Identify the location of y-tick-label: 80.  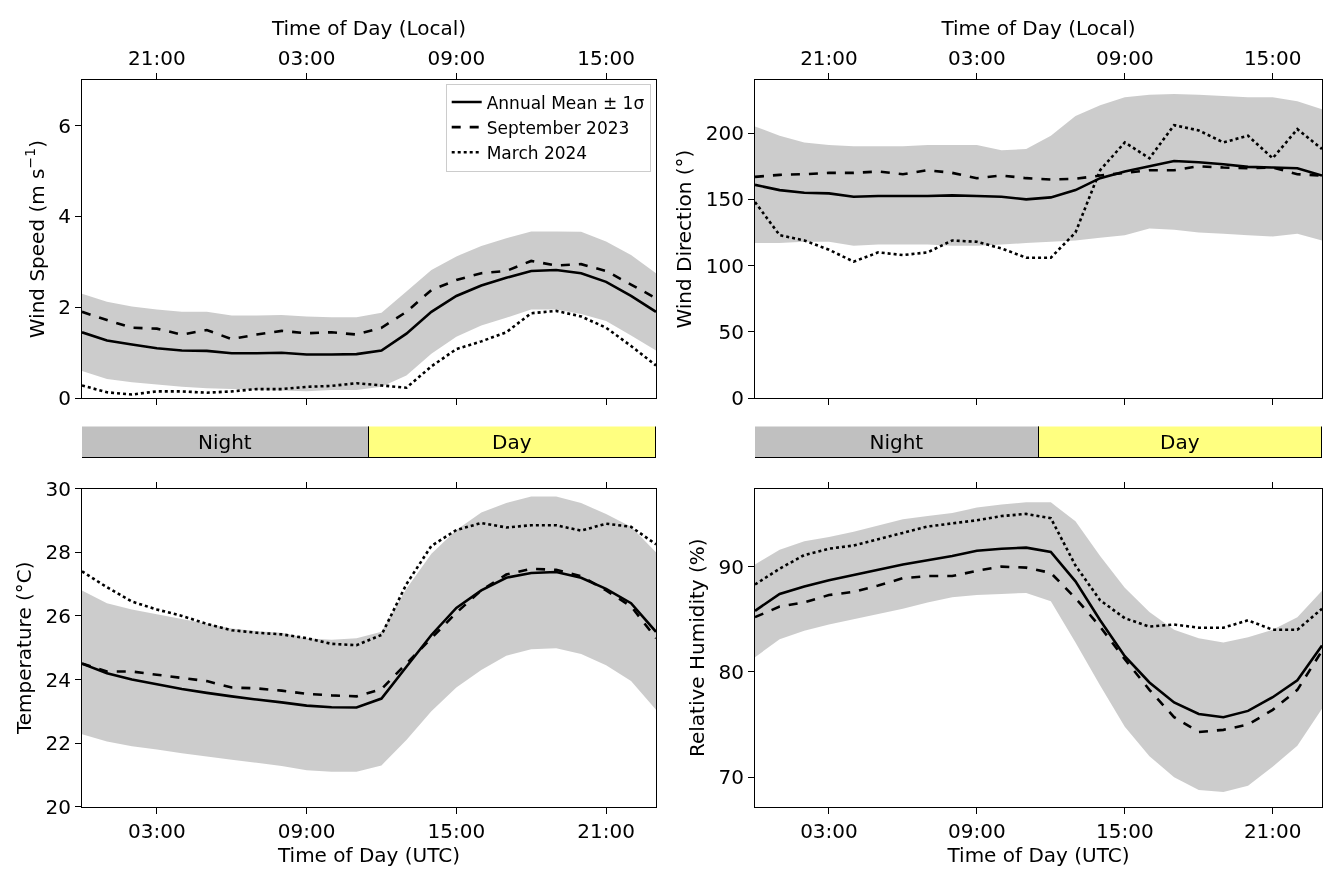
(731, 671).